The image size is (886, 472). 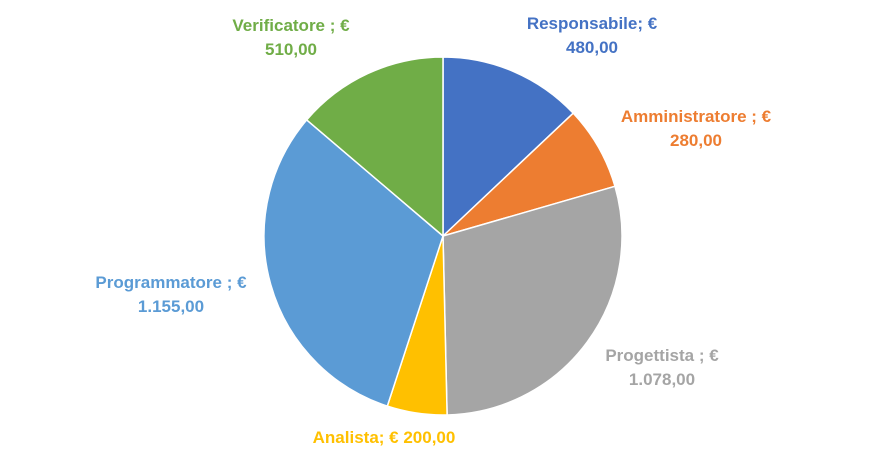 I want to click on pie-slice-responsabile, so click(x=508, y=147).